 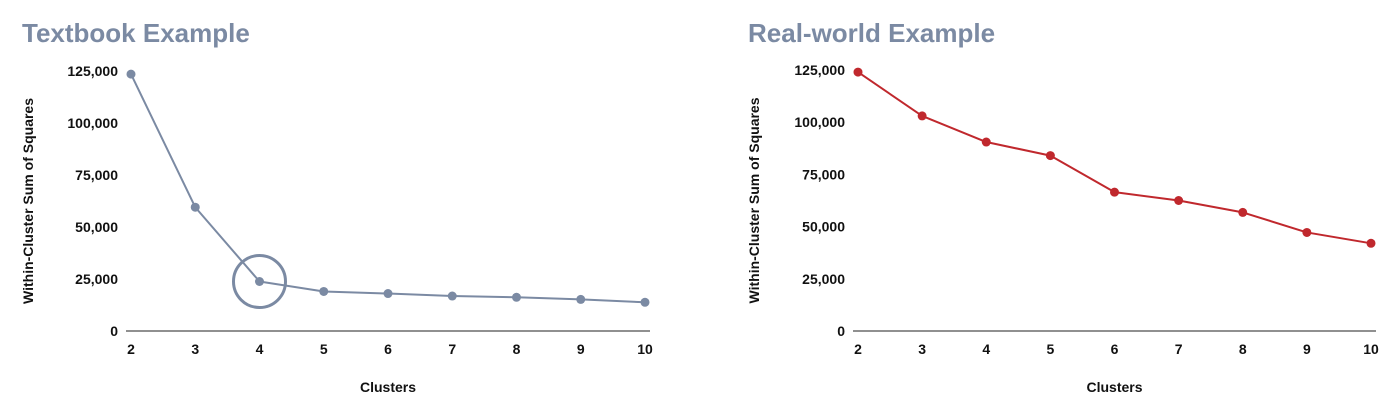 I want to click on elbow-highlight-ring, so click(x=259, y=281).